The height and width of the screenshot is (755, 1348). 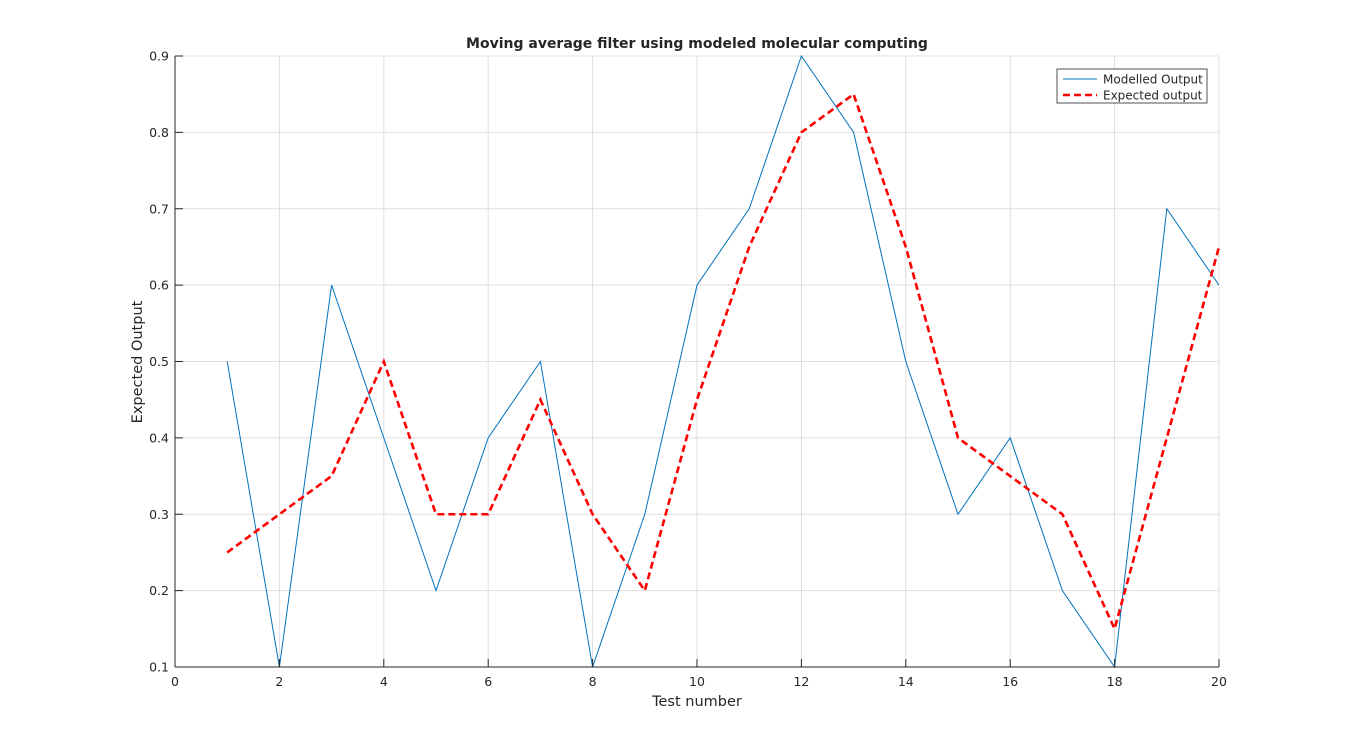 What do you see at coordinates (159, 667) in the screenshot?
I see `y-tick-label: 0.1` at bounding box center [159, 667].